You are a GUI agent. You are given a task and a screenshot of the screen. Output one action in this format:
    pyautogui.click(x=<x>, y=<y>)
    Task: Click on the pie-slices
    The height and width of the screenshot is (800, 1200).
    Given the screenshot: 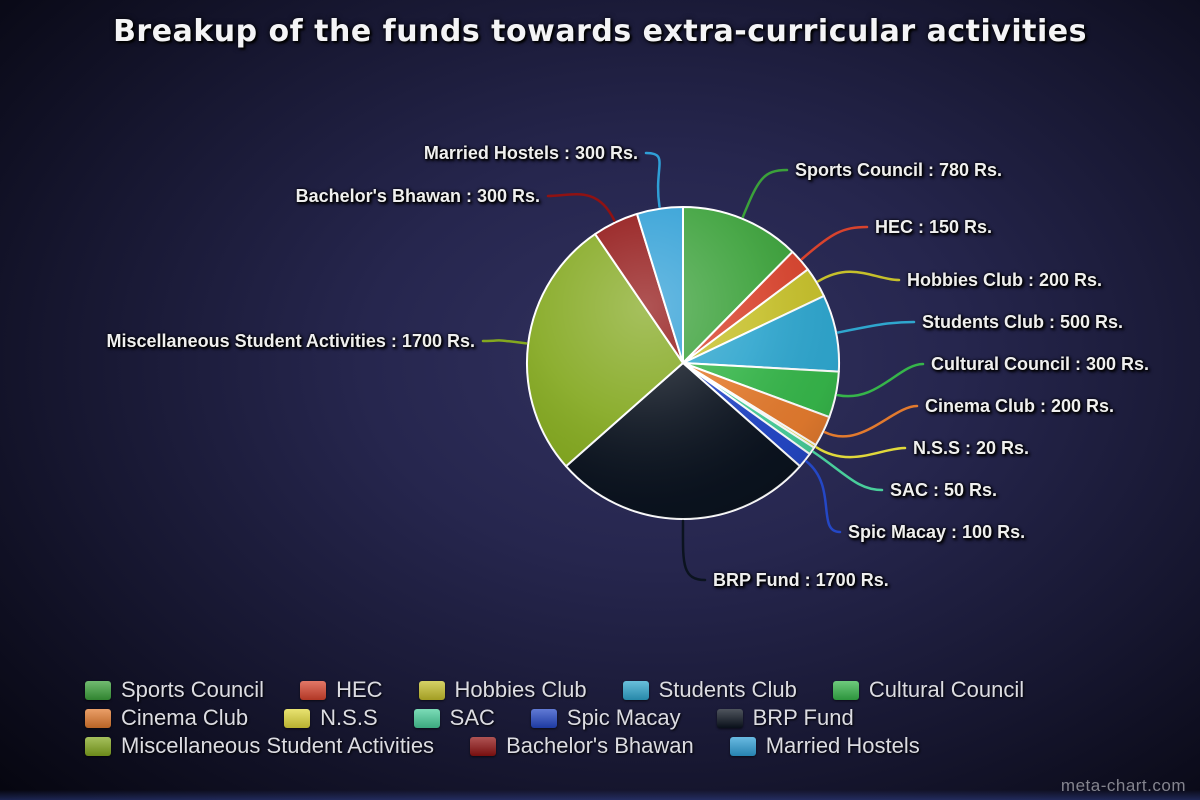 What is the action you would take?
    pyautogui.click(x=683, y=363)
    